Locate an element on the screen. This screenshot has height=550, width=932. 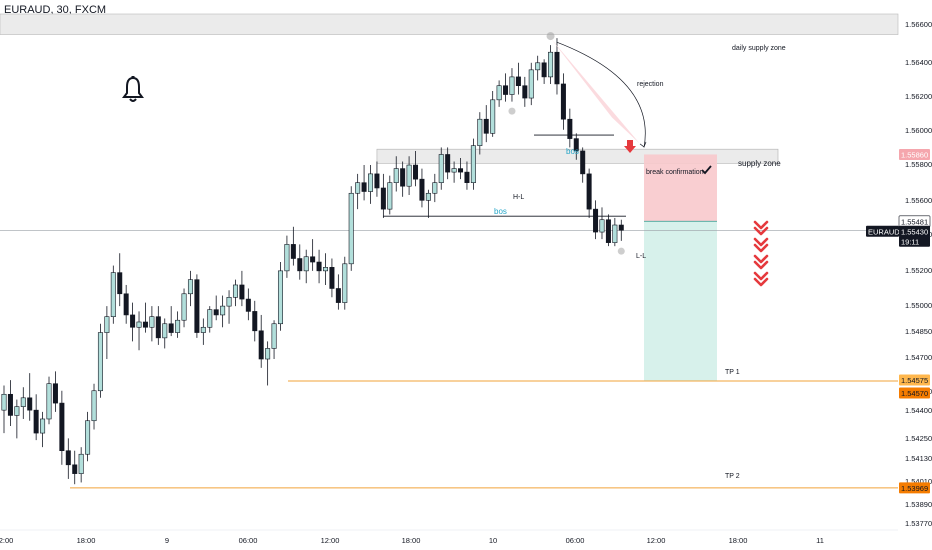
rejection-fill is located at coordinates (595, 91).